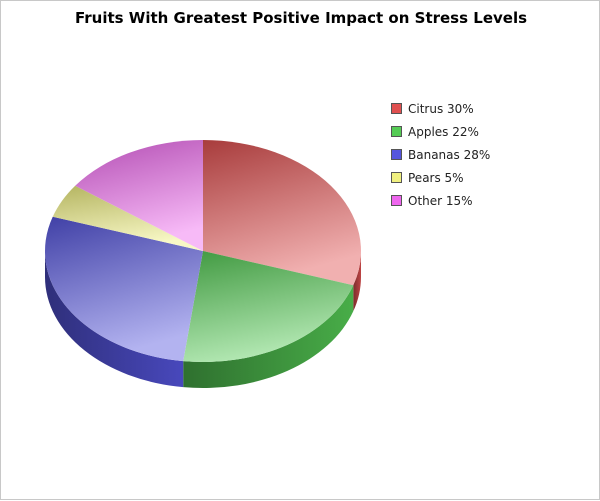 Image resolution: width=600 pixels, height=501 pixels. I want to click on pie-slice-other, so click(139, 195).